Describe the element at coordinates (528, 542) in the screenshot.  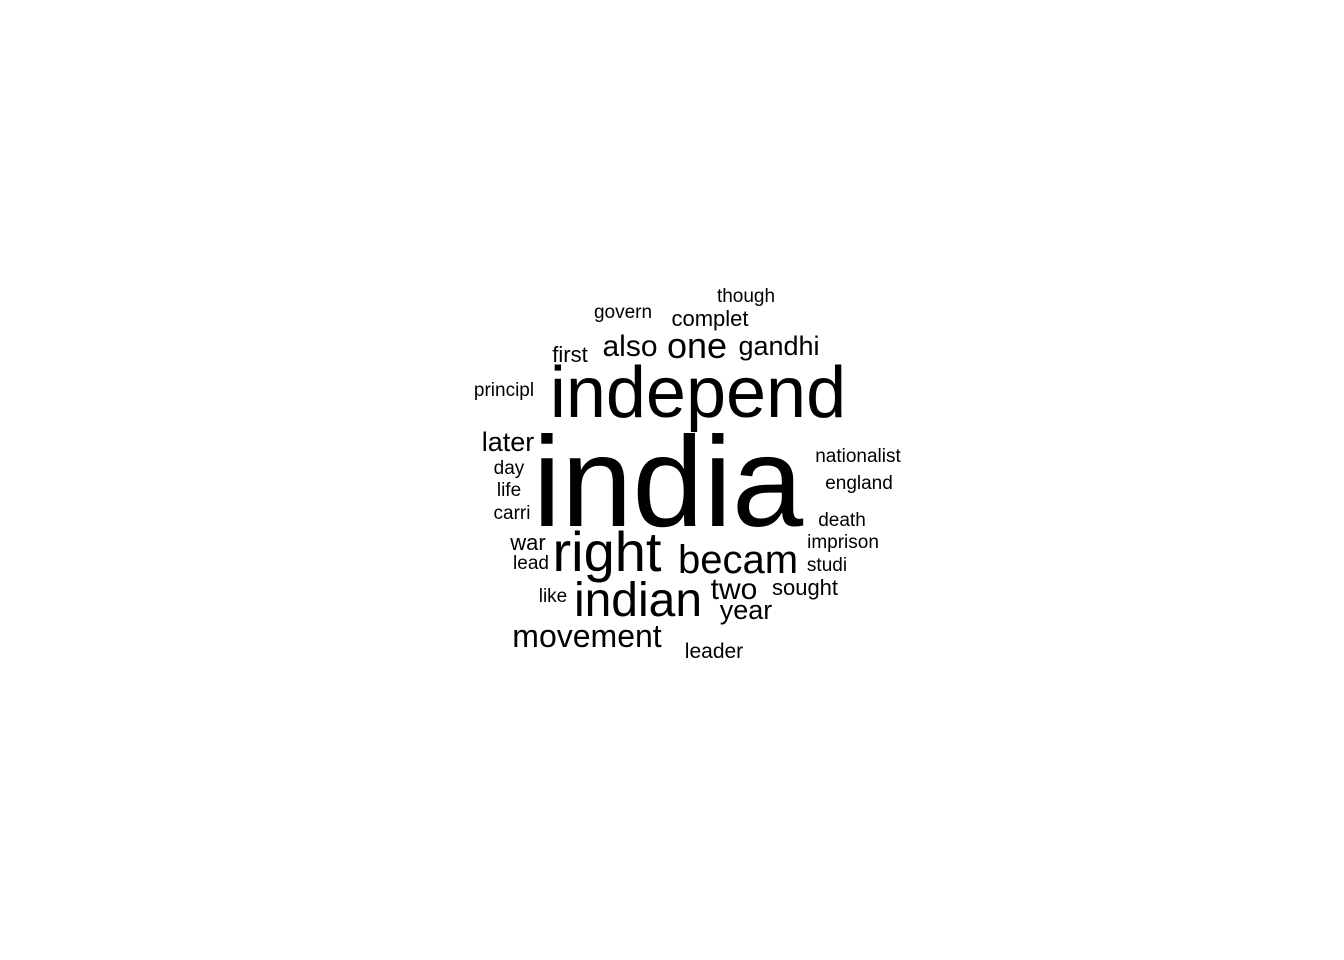
I see `word-war: war` at that location.